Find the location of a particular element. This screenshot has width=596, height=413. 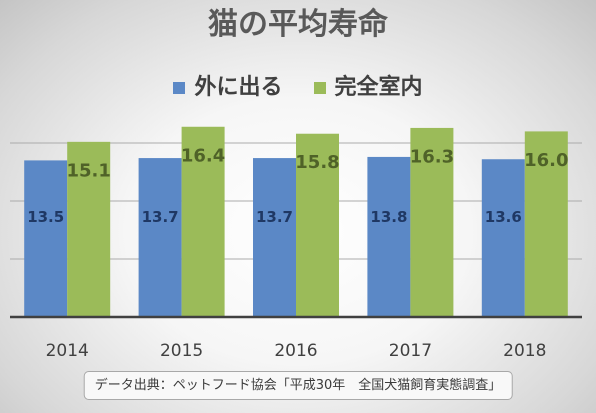

bar-series-2-2018 is located at coordinates (546, 224).